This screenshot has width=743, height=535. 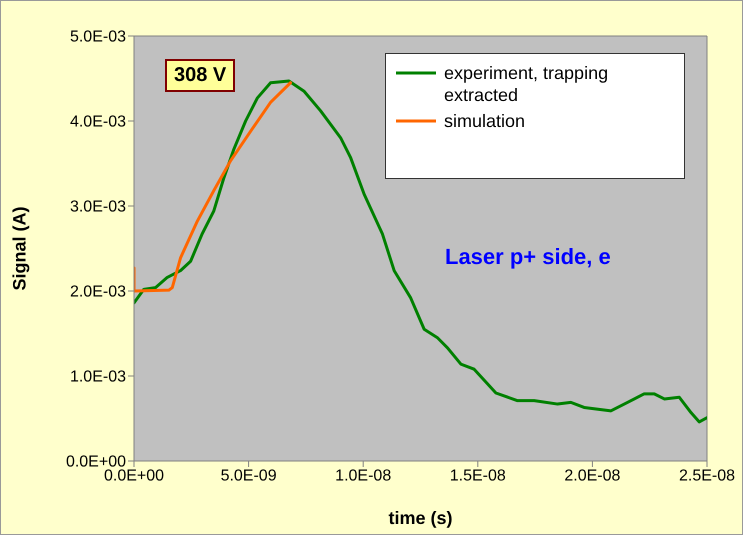 I want to click on y-tick-label: 2.0E-03, so click(x=98, y=292).